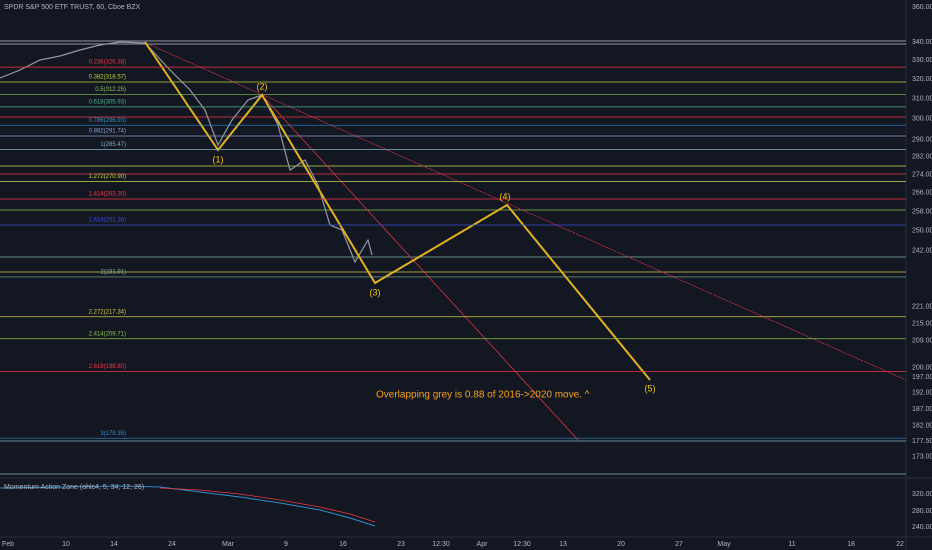  Describe the element at coordinates (922, 426) in the screenshot. I see `price-label: 182.00` at that location.